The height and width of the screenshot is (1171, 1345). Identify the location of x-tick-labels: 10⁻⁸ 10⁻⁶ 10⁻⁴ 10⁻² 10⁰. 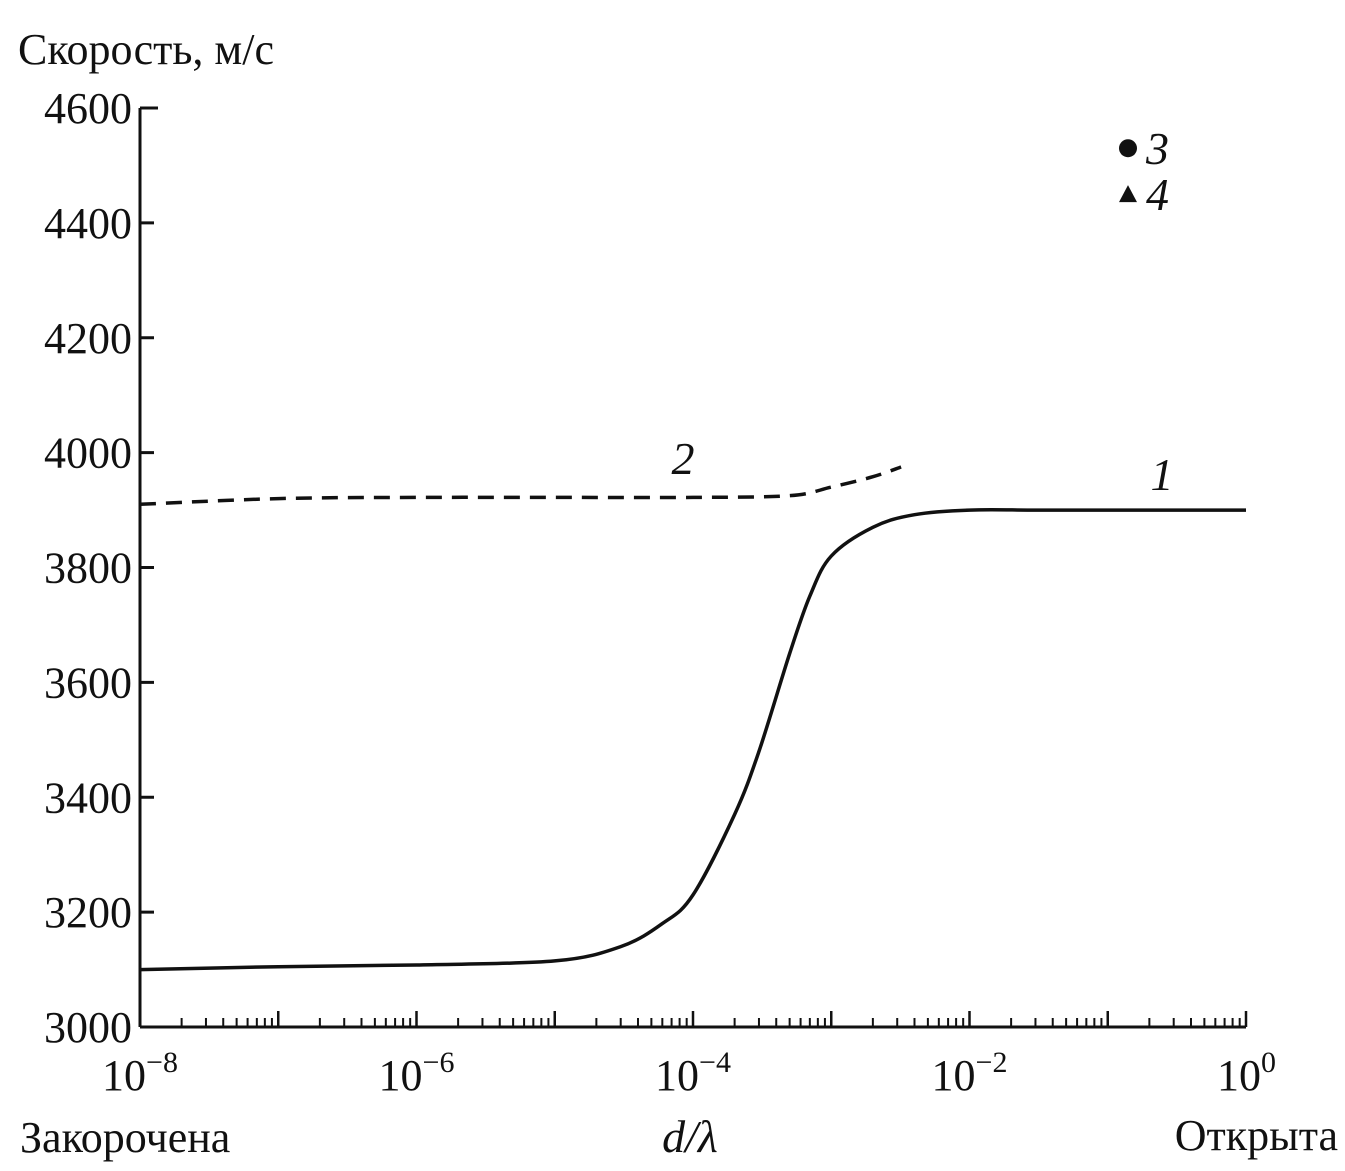
(689, 1073).